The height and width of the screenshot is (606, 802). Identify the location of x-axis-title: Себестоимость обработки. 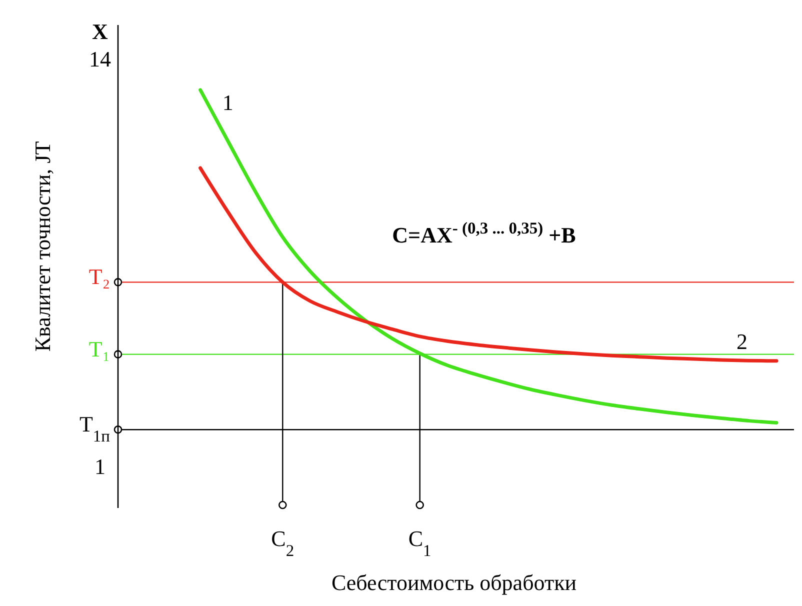
(454, 582).